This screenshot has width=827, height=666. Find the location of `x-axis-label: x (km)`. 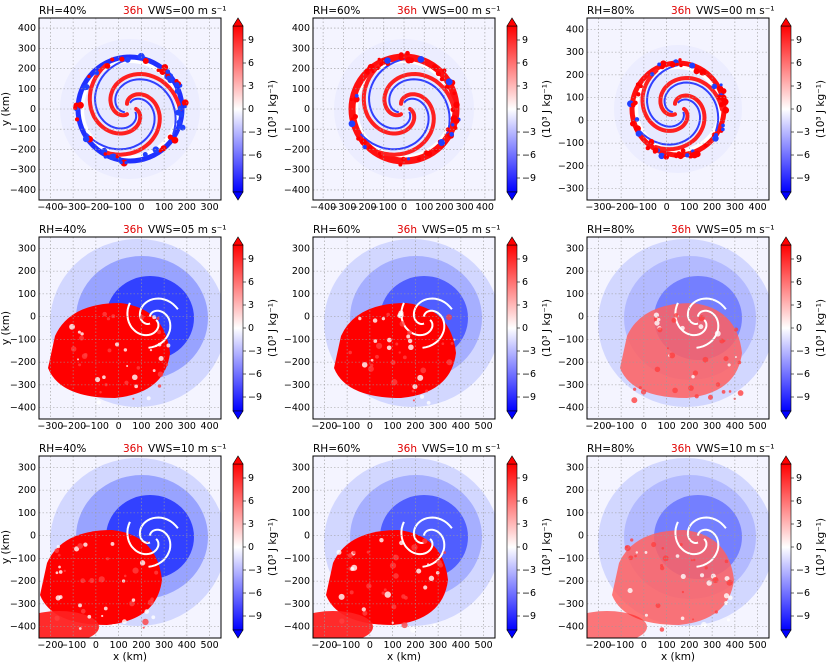

x-axis-label: x (km) is located at coordinates (404, 657).